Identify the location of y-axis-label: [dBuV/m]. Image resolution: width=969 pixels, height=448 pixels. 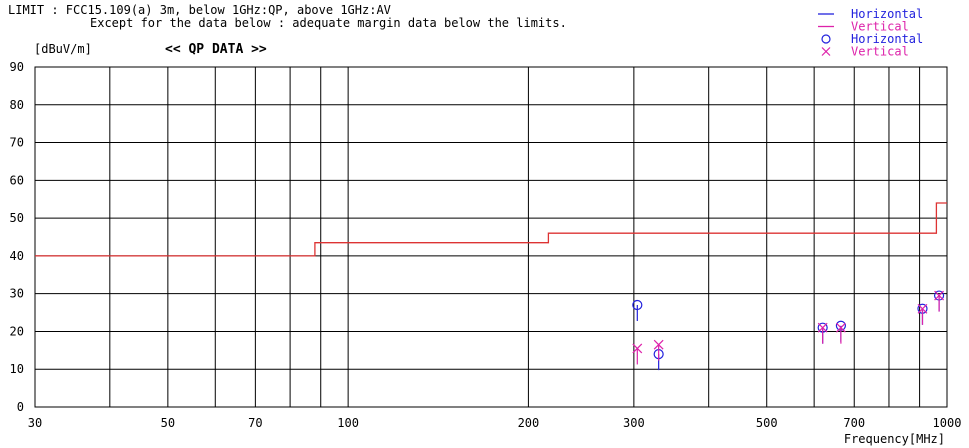
(63, 49).